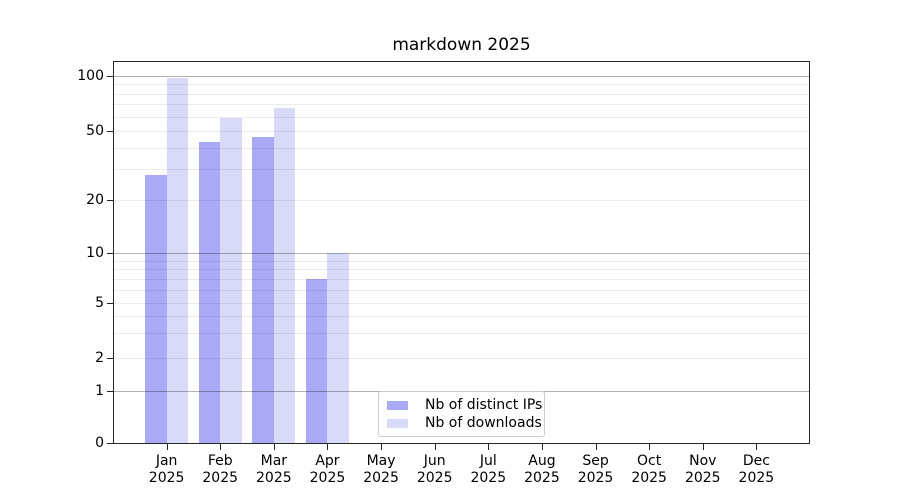 This screenshot has width=900, height=500. I want to click on x-tick-month: Aug, so click(542, 461).